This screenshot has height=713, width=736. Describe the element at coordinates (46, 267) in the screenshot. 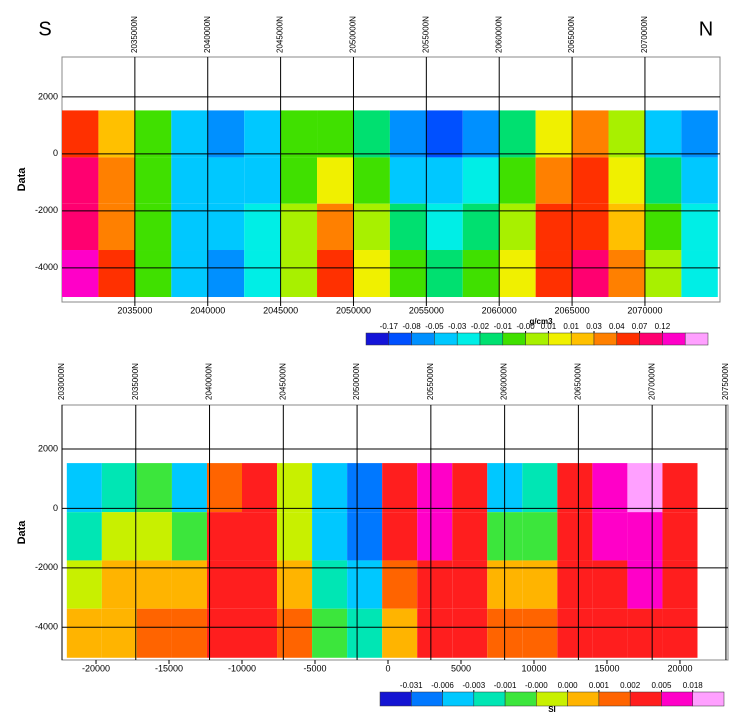

I see `y-tick-label: -4000` at that location.